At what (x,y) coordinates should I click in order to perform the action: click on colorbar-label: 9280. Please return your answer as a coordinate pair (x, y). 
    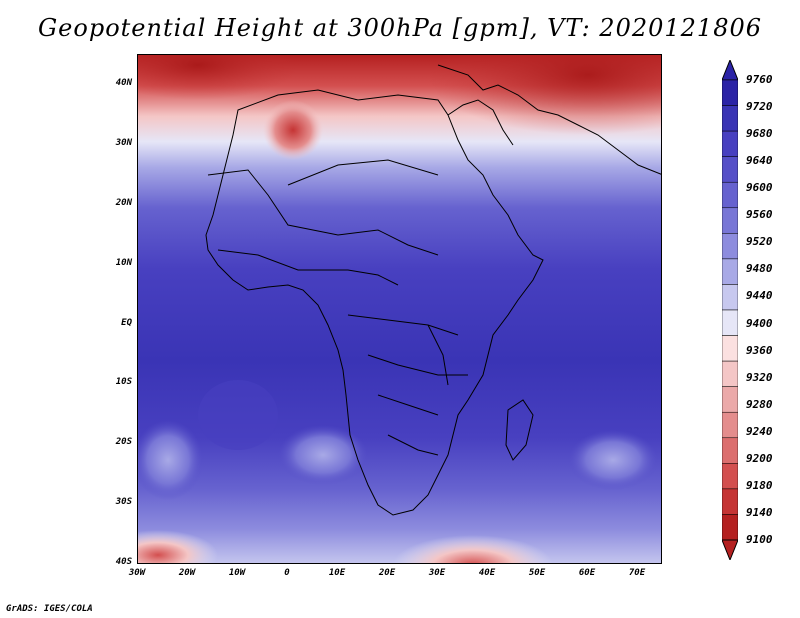
    Looking at the image, I should click on (759, 404).